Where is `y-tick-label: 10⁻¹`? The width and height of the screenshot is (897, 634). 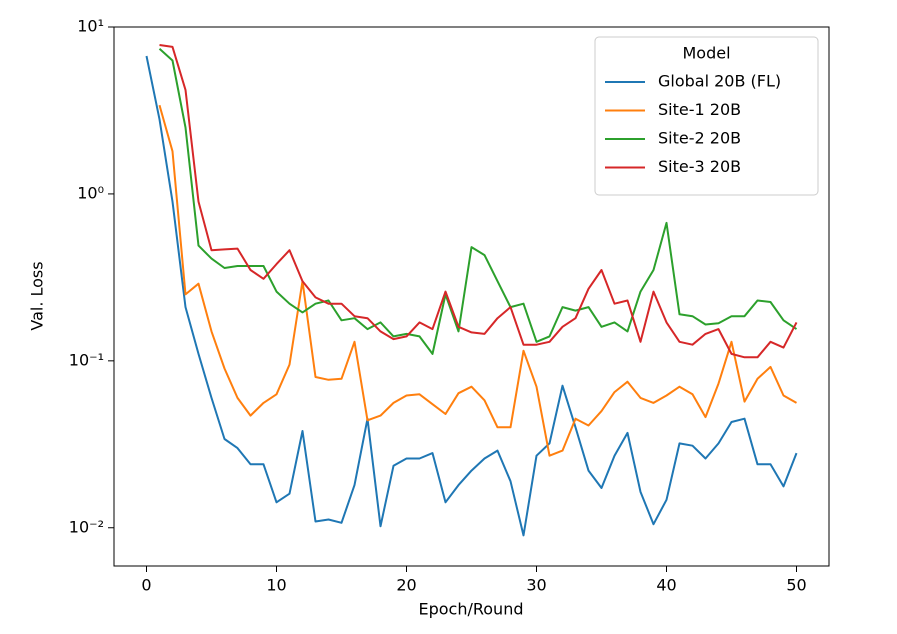 y-tick-label: 10⁻¹ is located at coordinates (86, 359).